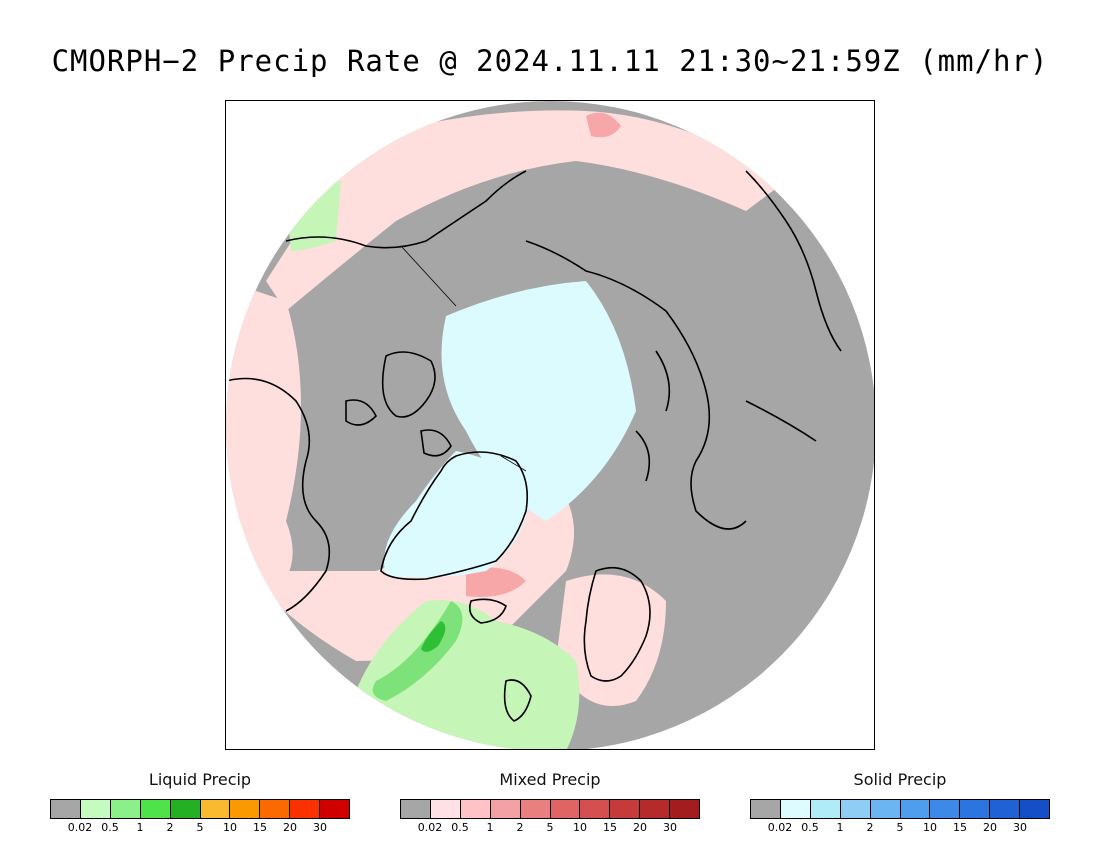  I want to click on mixed-precip-core-denmark-strait, so click(496, 582).